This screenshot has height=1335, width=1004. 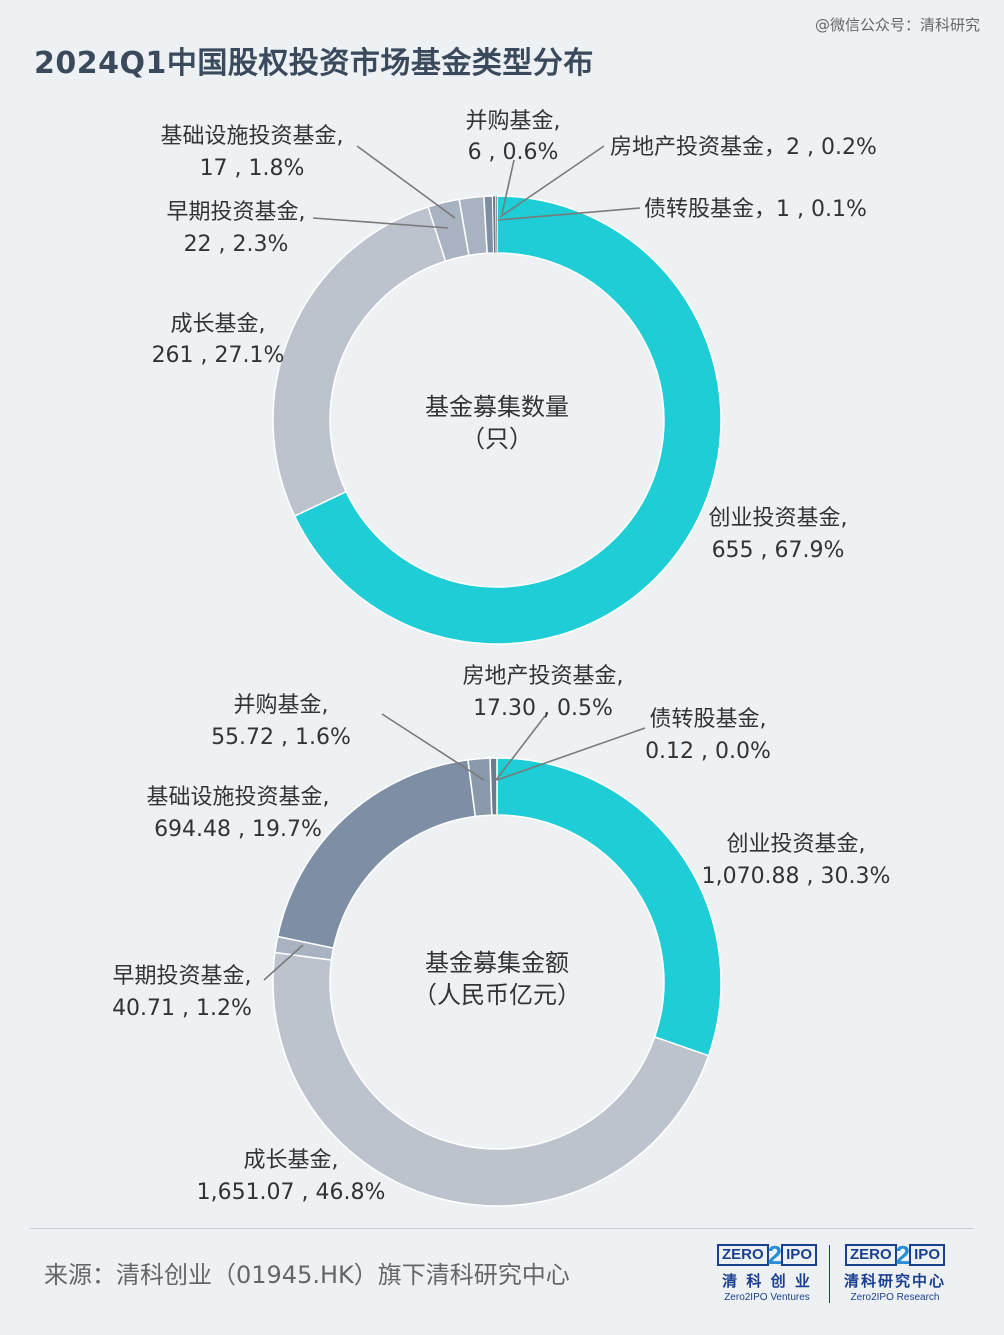 What do you see at coordinates (281, 737) in the screenshot?
I see `data-label-value: 55.72 , 1.6%` at bounding box center [281, 737].